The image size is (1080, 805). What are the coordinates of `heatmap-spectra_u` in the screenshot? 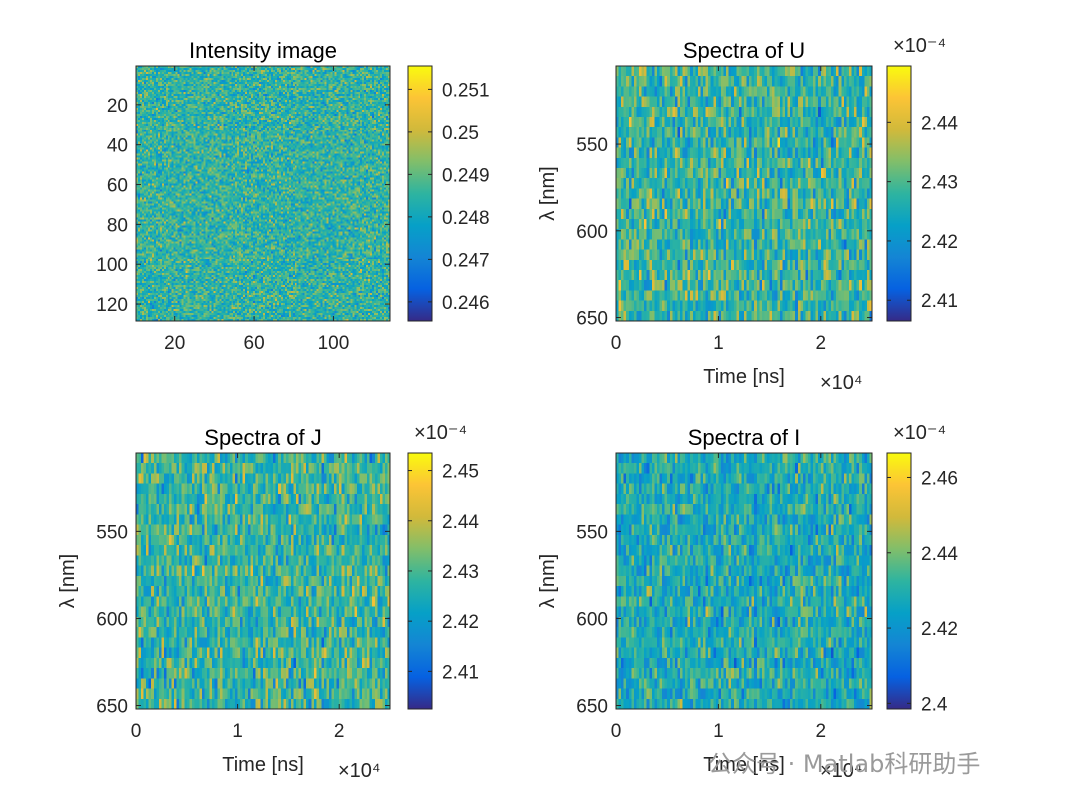 It's located at (744, 193).